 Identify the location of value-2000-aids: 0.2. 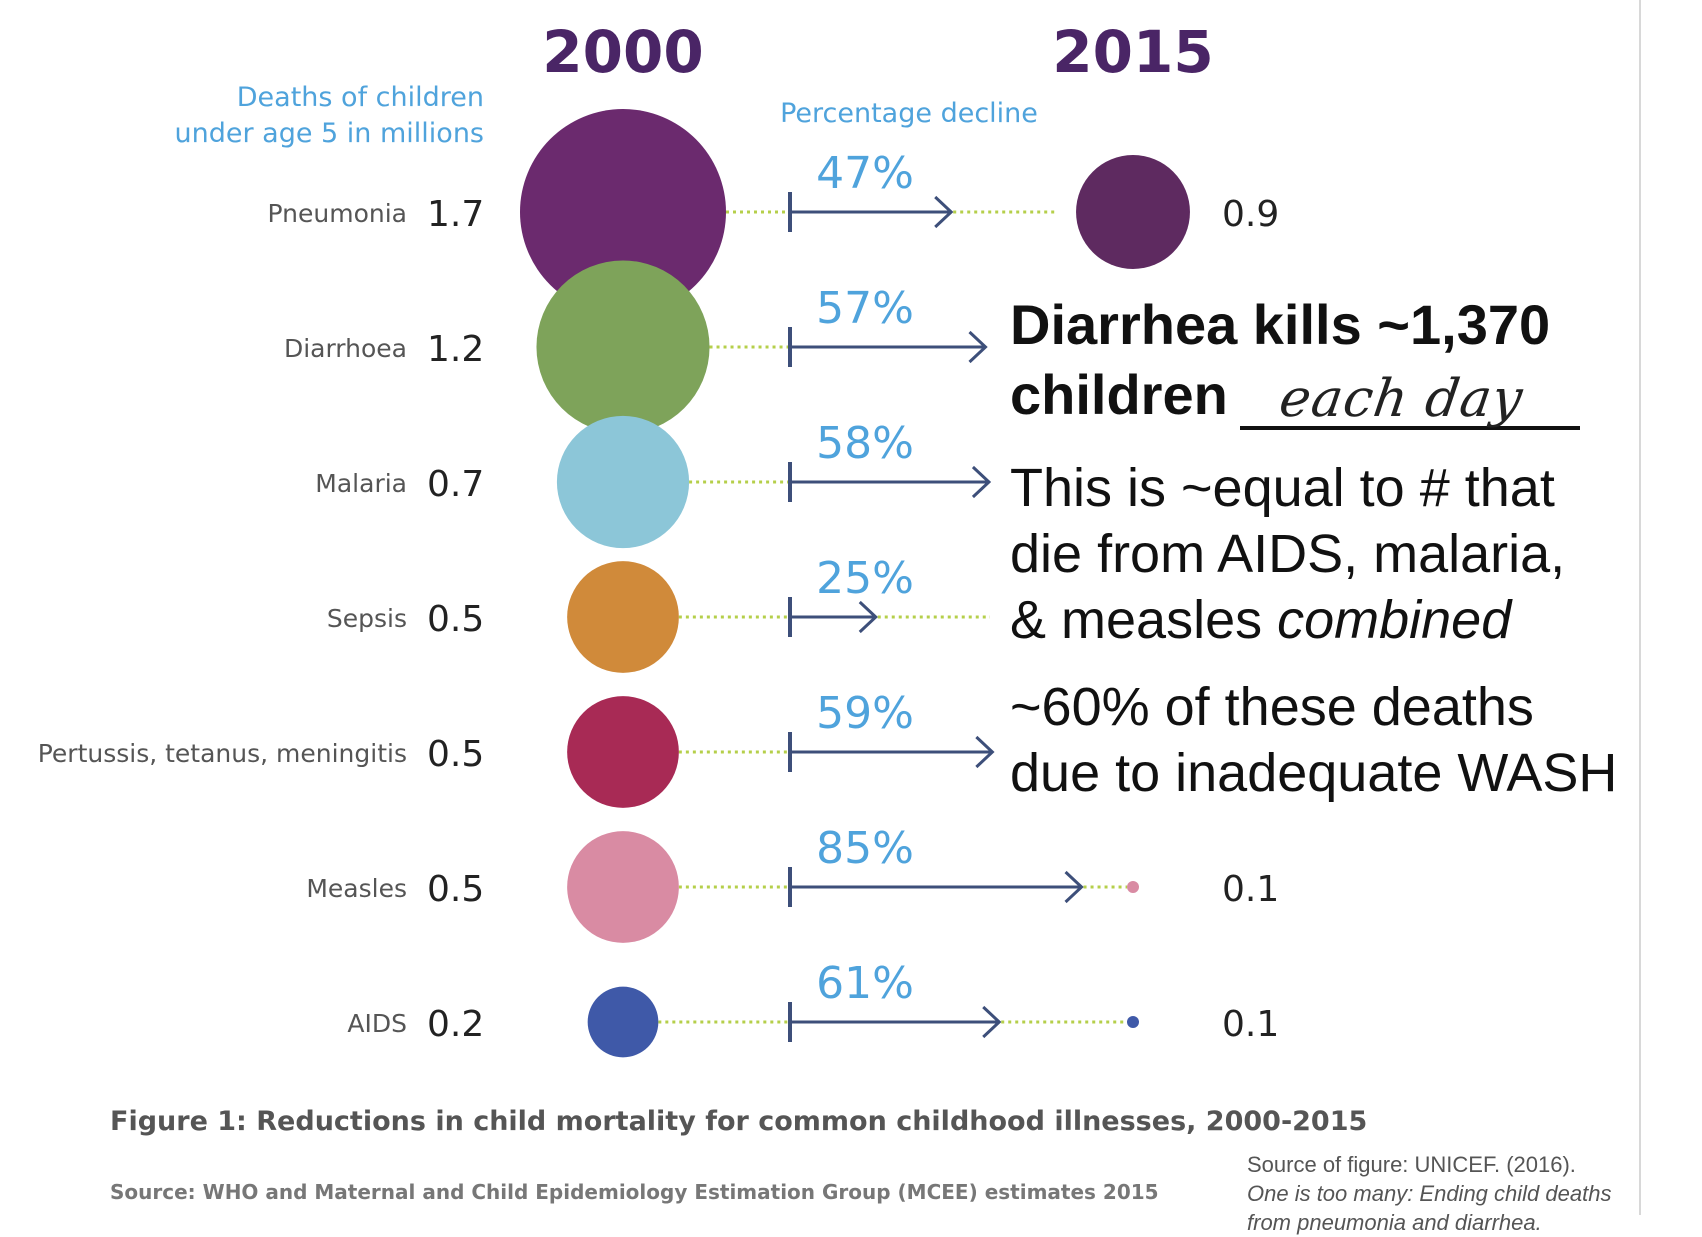
(455, 1024).